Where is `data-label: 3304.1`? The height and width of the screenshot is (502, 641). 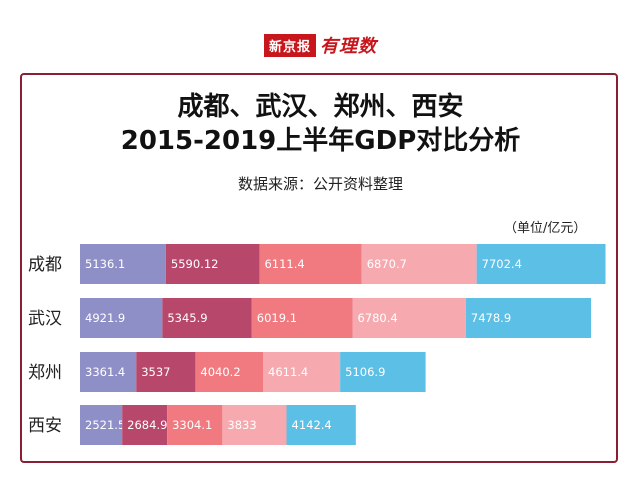
data-label: 3304.1 is located at coordinates (192, 425).